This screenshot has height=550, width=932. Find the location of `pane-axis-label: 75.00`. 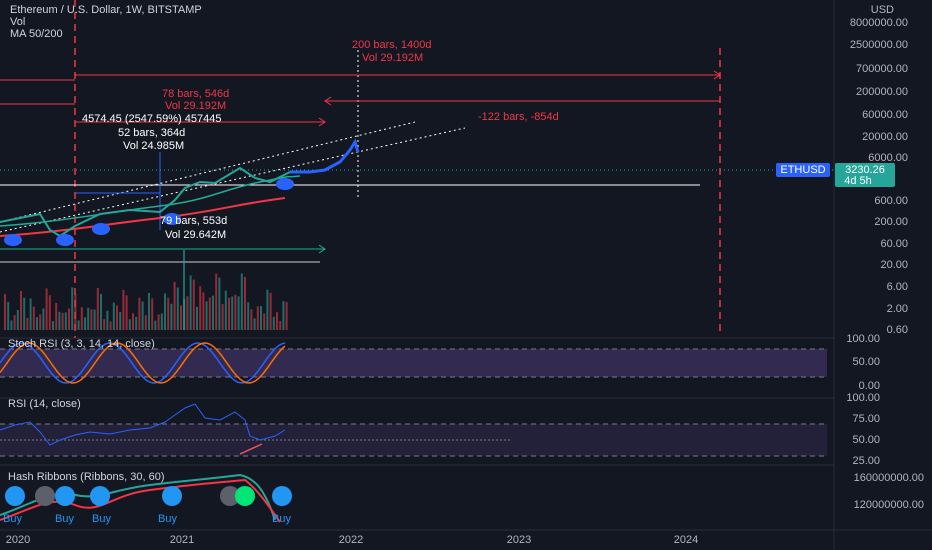

pane-axis-label: 75.00 is located at coordinates (866, 419).